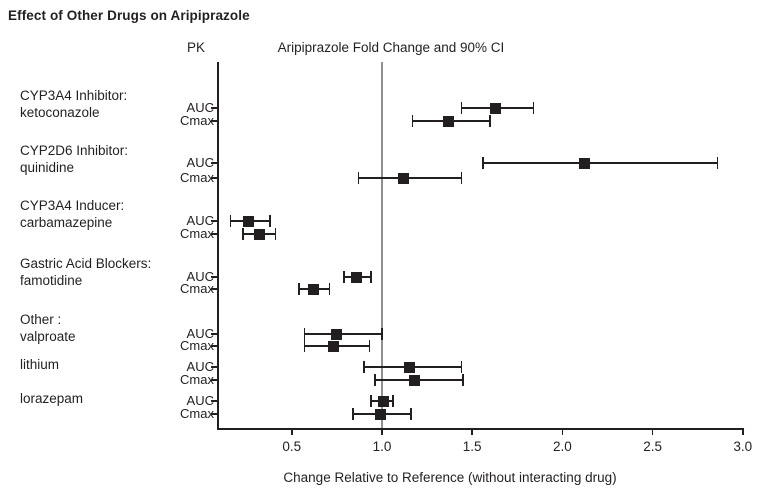 This screenshot has height=503, width=770. I want to click on group-label: CYP3A4 Inducer: carbamazepine, so click(72, 214).